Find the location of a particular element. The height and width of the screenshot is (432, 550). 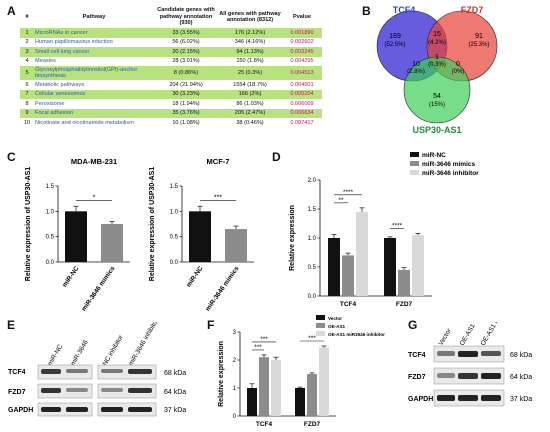

blot-g-lane-label: Vector is located at coordinates (446, 337).